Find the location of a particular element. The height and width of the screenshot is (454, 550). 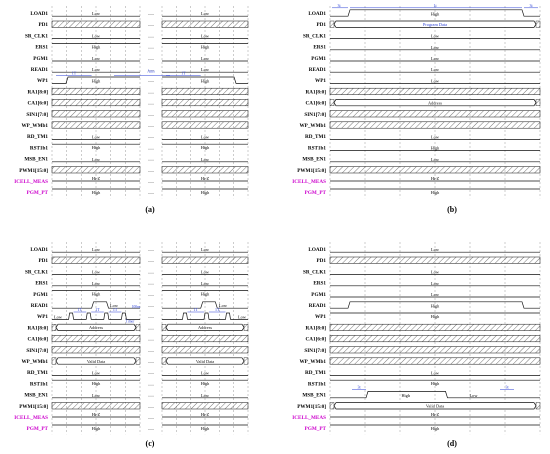

signal-label: RD_TM1 is located at coordinates (315, 137).